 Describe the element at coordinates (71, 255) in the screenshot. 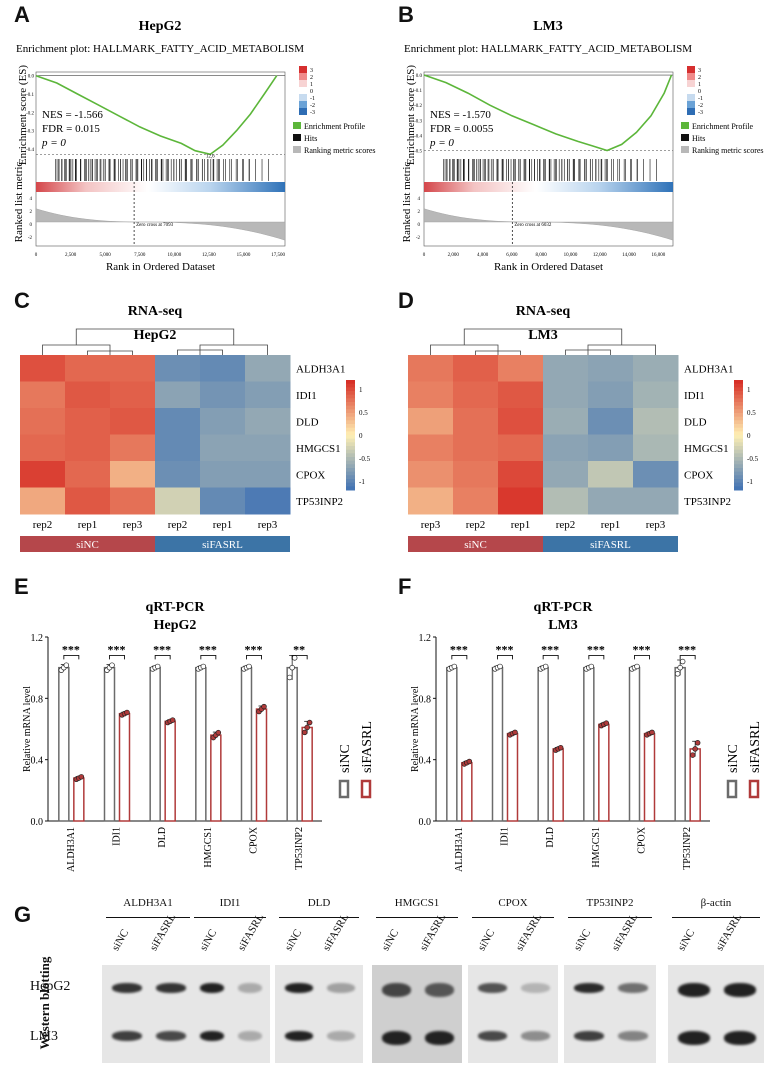

I see `gsea-x-tick-label: 2,500` at that location.